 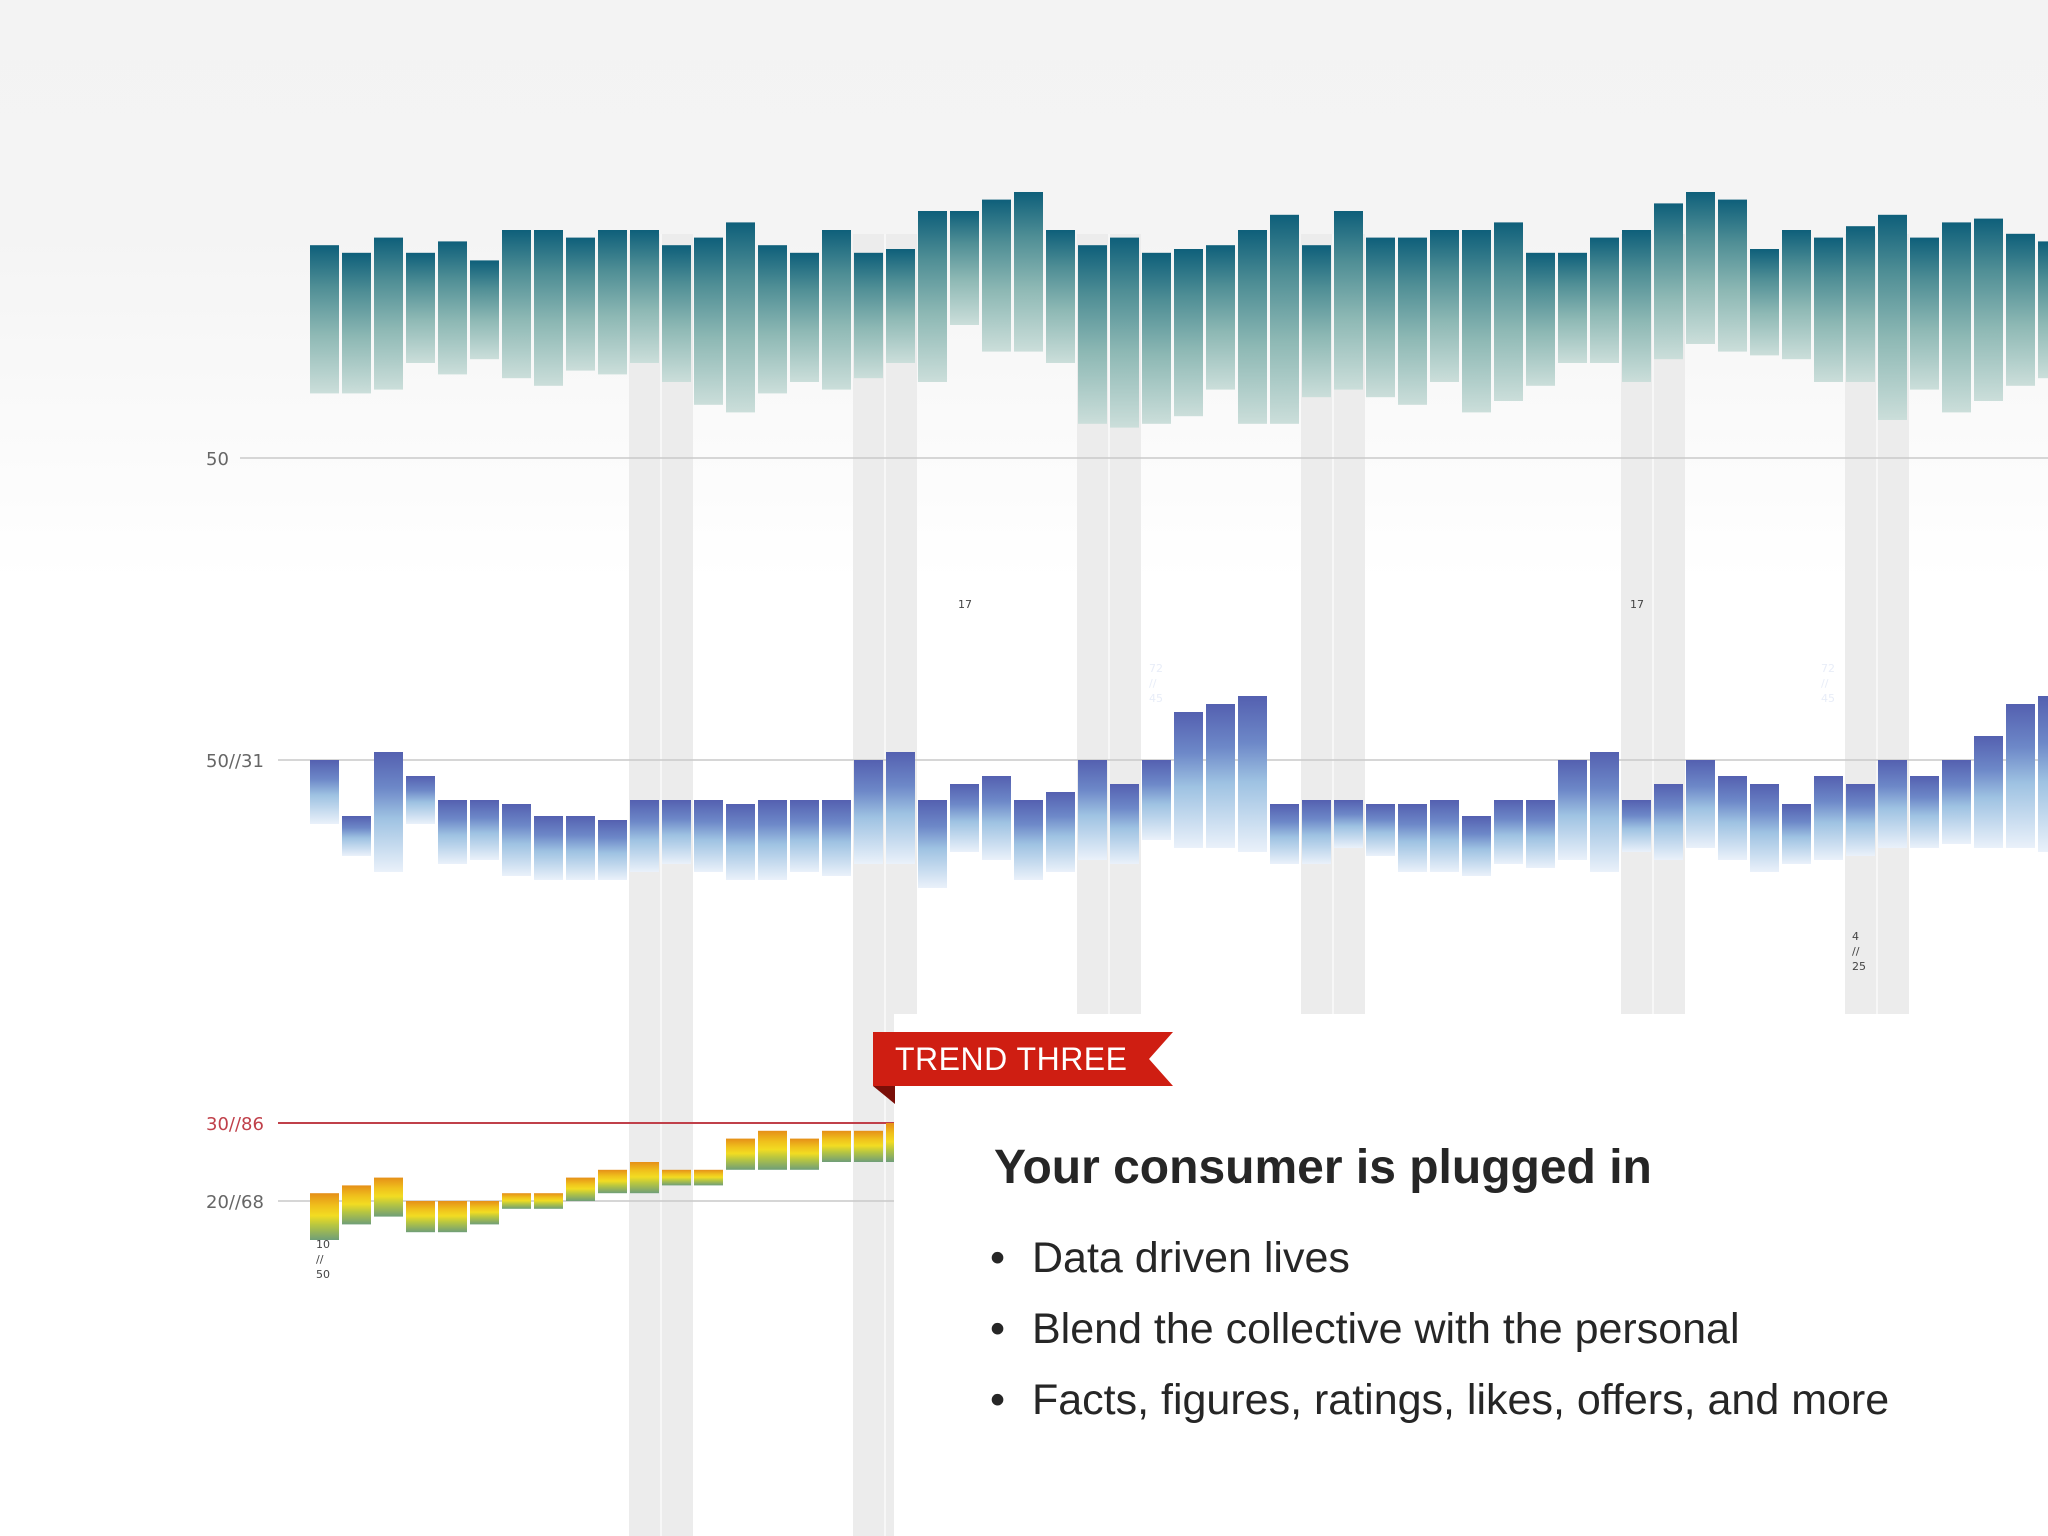 I want to click on data-label: 72, so click(x=1828, y=668).